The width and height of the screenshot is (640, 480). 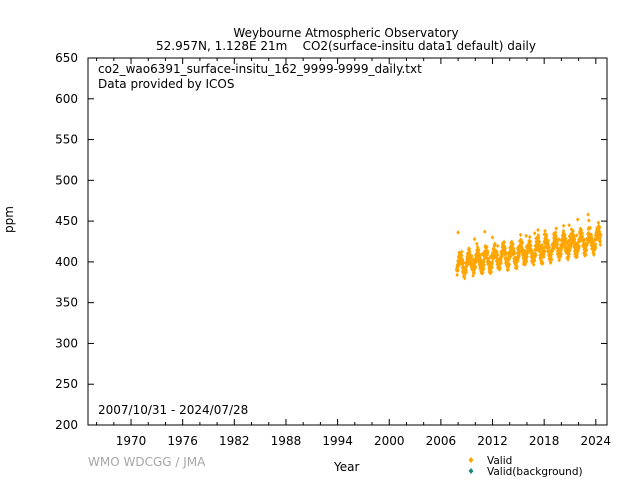 What do you see at coordinates (525, 466) in the screenshot?
I see `legend: Valid Valid(background)` at bounding box center [525, 466].